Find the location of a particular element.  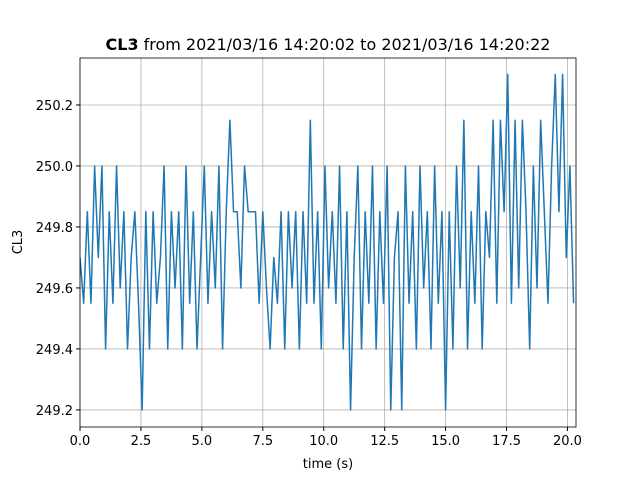

x-tick-label: 20.0 is located at coordinates (567, 441).